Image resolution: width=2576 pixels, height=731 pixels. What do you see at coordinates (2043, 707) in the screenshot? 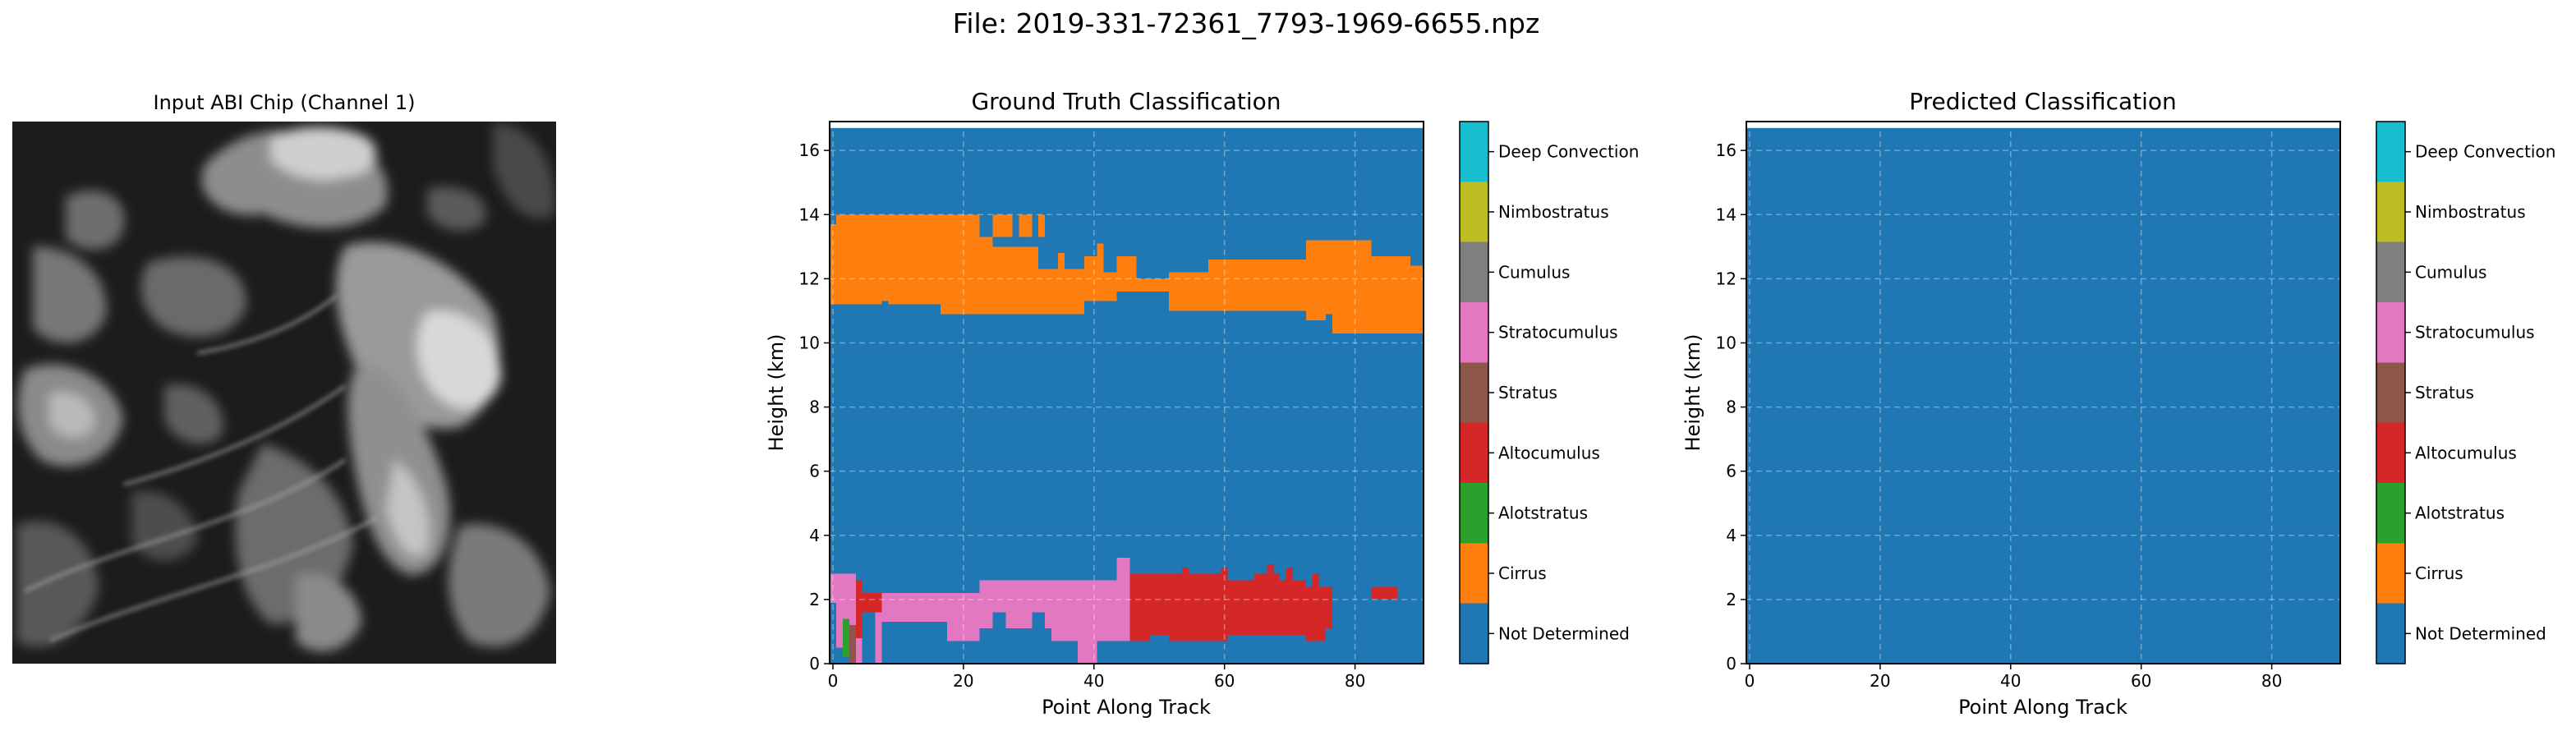
I see `pred-xlabel: Point Along Track` at bounding box center [2043, 707].